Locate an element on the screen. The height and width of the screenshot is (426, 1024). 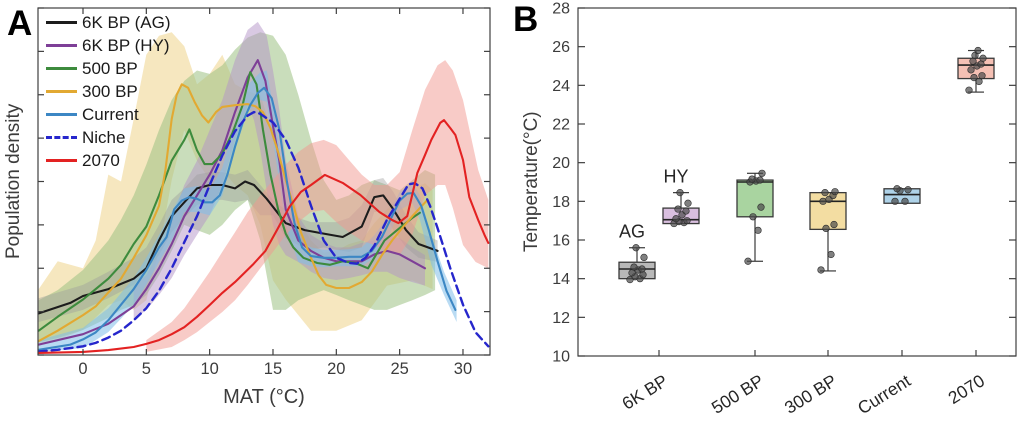
legend-label: 2070 is located at coordinates (101, 160).